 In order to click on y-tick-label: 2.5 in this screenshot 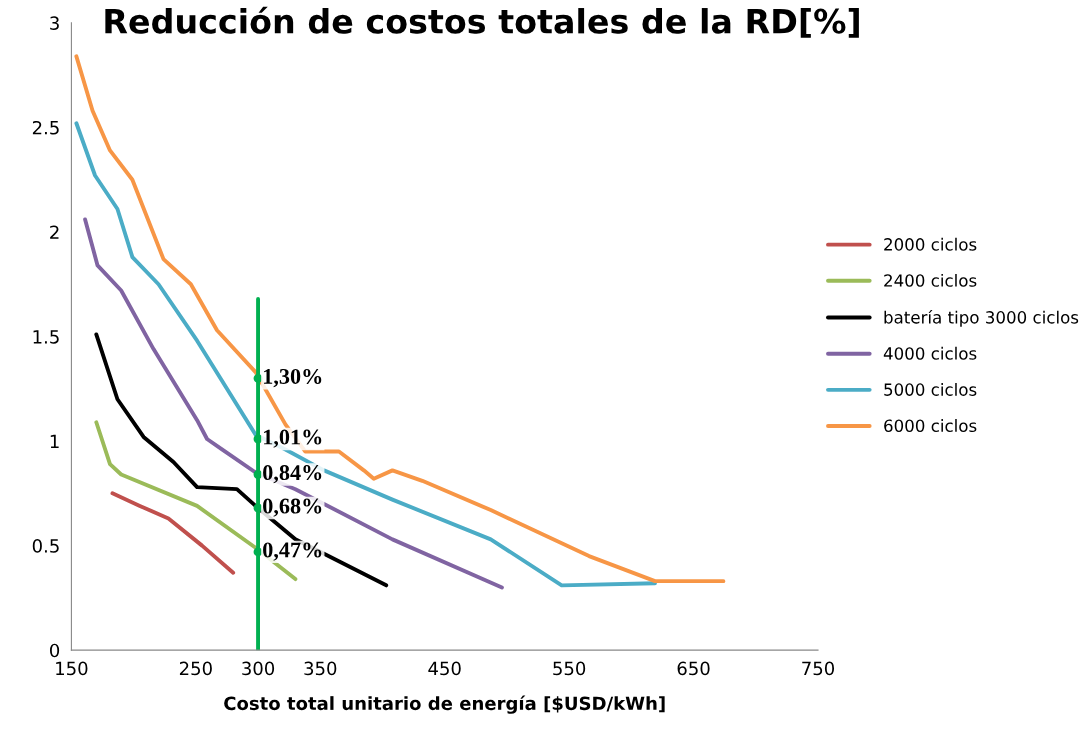, I will do `click(45, 127)`.